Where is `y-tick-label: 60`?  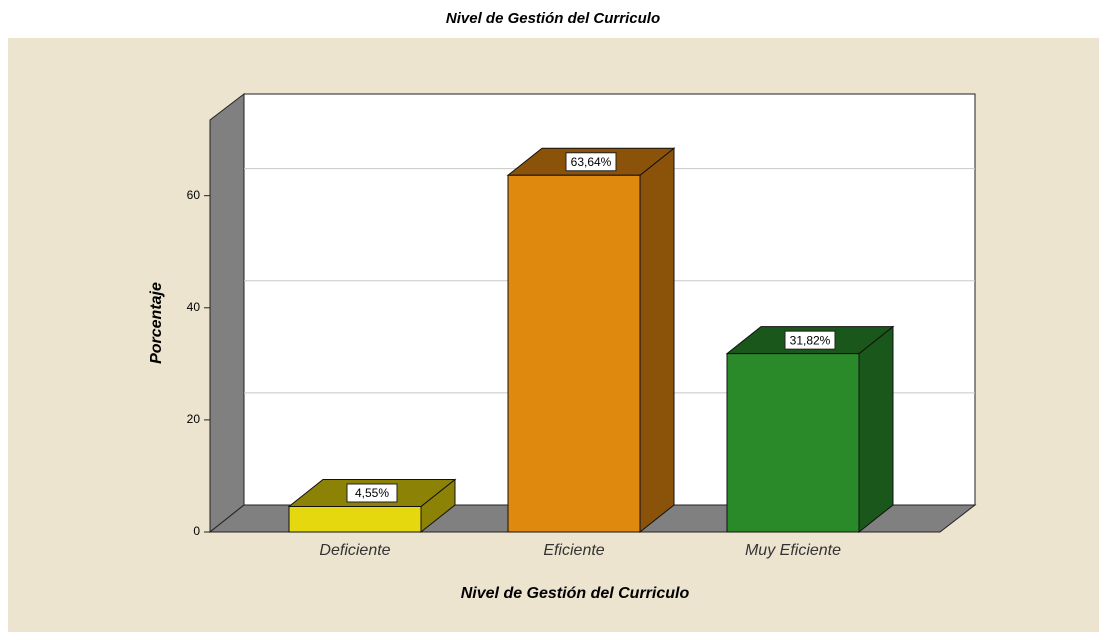
y-tick-label: 60 is located at coordinates (194, 195).